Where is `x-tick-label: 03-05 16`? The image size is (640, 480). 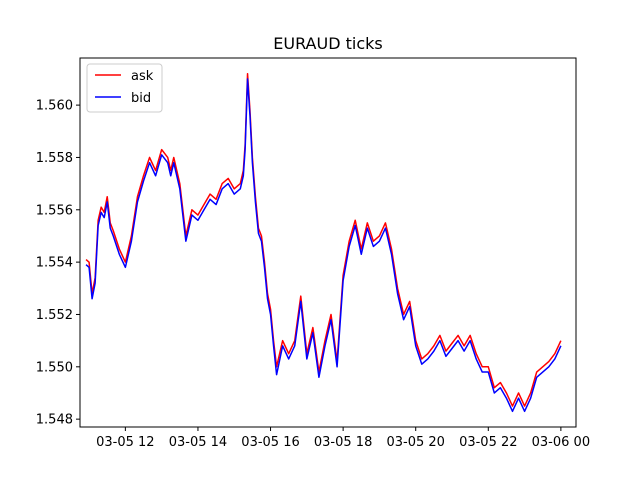 x-tick-label: 03-05 16 is located at coordinates (270, 442).